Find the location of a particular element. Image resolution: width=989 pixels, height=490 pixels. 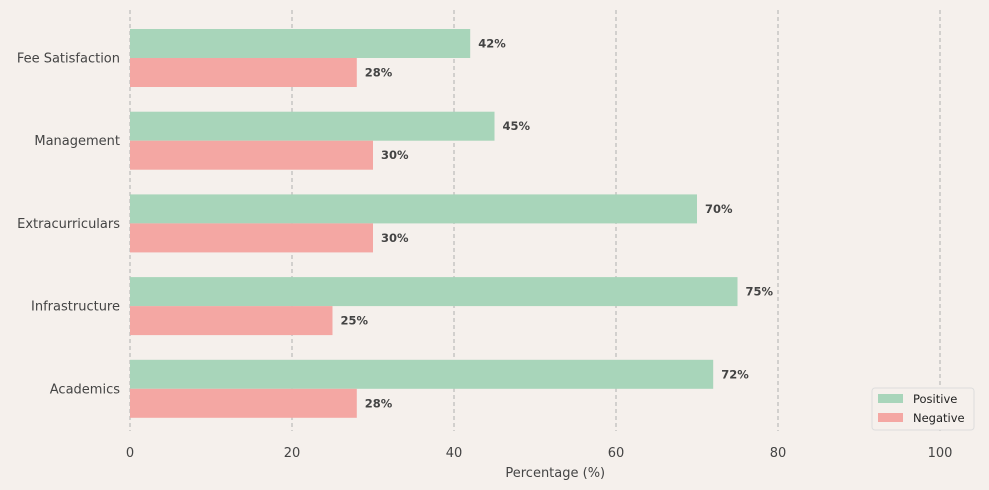

category-label: Academics is located at coordinates (85, 389).